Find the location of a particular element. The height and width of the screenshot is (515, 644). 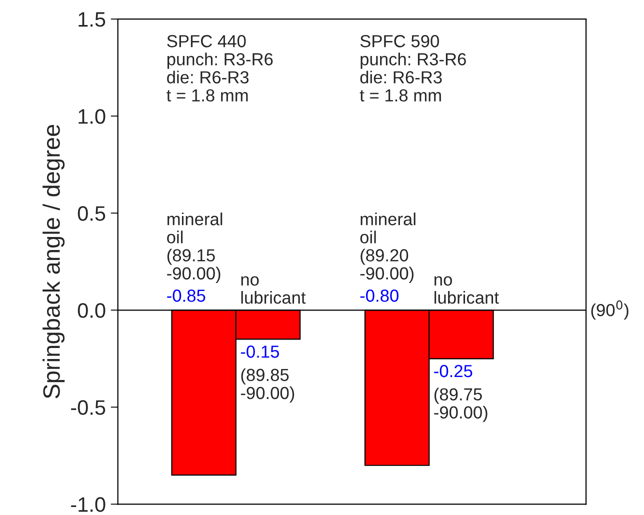

data-label: -0.80 is located at coordinates (379, 296).